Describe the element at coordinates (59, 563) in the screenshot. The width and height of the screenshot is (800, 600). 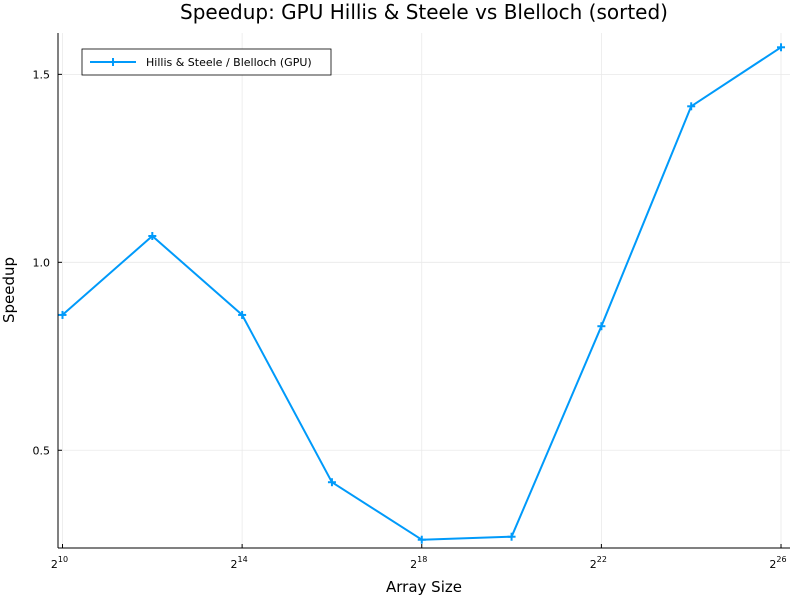
I see `x-tick-label: 210` at that location.